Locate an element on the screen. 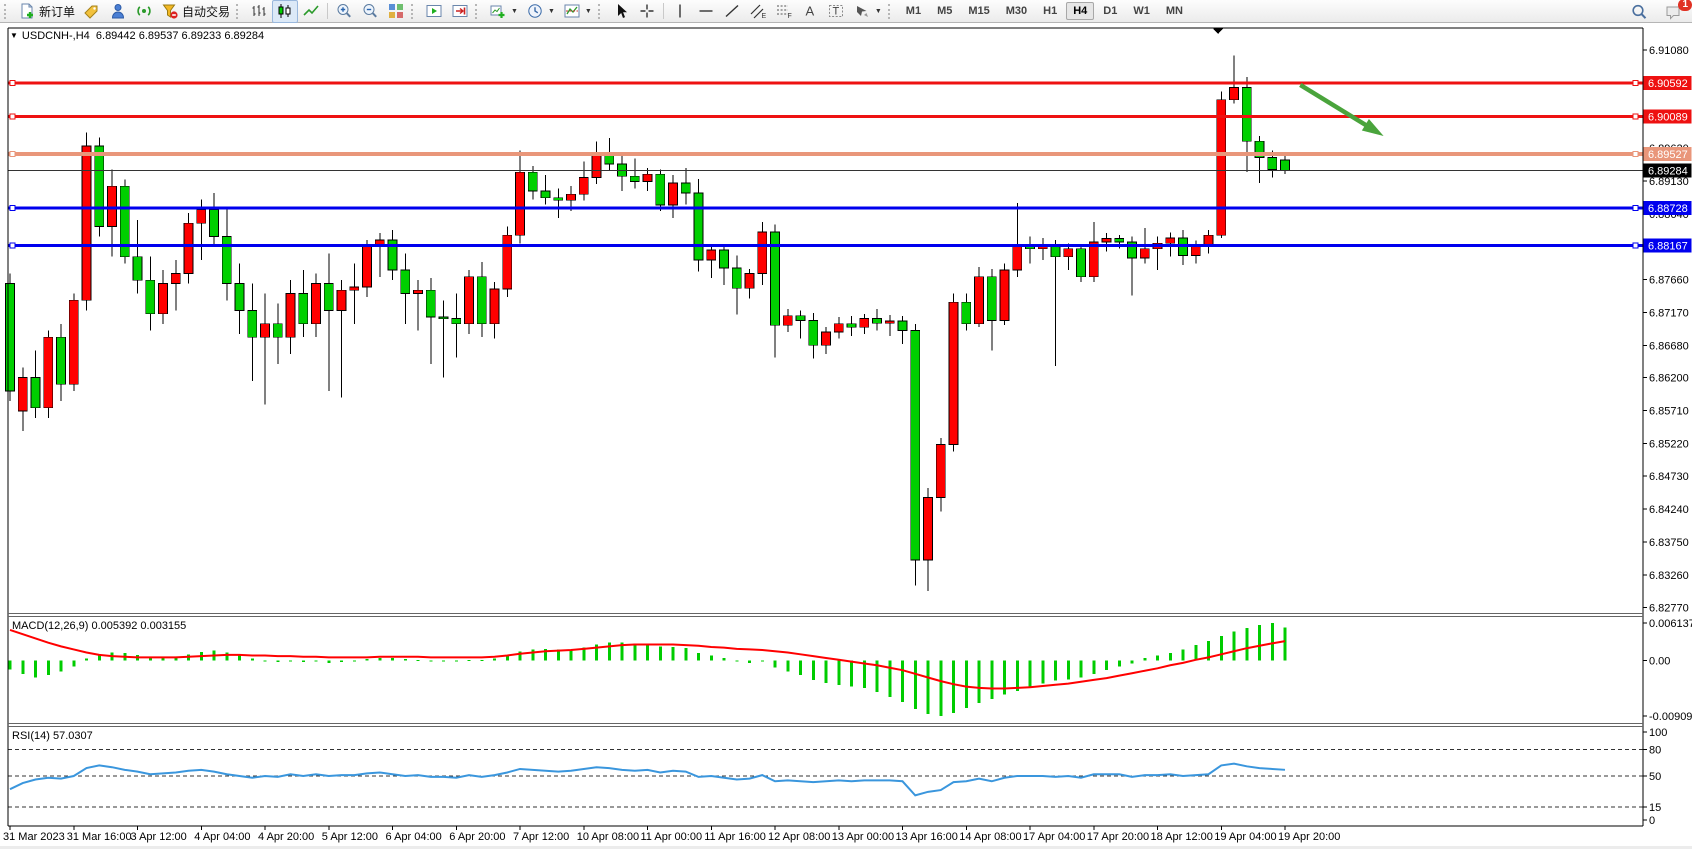  cursor-tool-button is located at coordinates (621, 11).